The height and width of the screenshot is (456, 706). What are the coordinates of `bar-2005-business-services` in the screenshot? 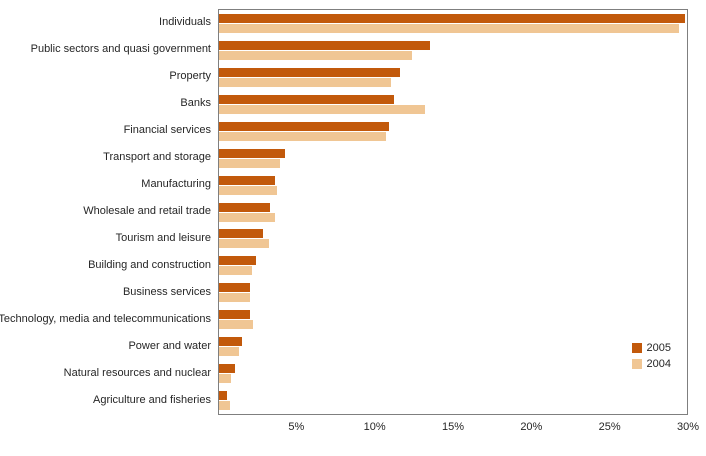 It's located at (235, 288).